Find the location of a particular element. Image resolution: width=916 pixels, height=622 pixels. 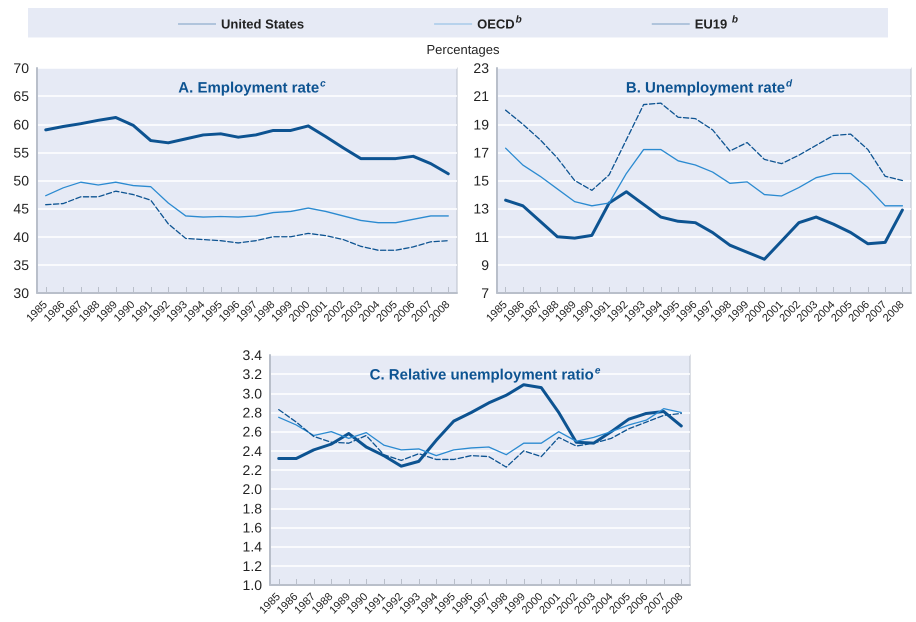

y-tick-label: 45 is located at coordinates (21, 208).